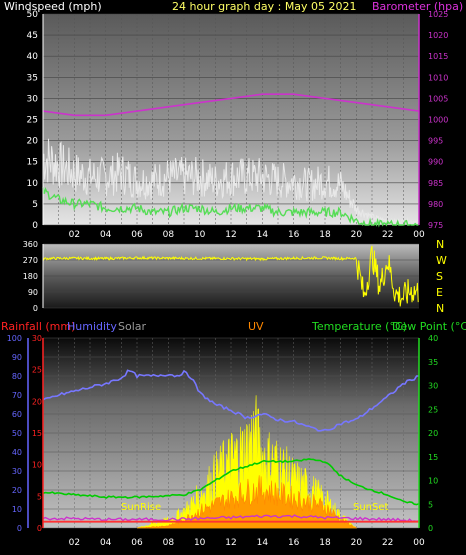 This screenshot has width=466, height=555. Describe the element at coordinates (33, 184) in the screenshot. I see `wind-tick-label: 10` at that location.